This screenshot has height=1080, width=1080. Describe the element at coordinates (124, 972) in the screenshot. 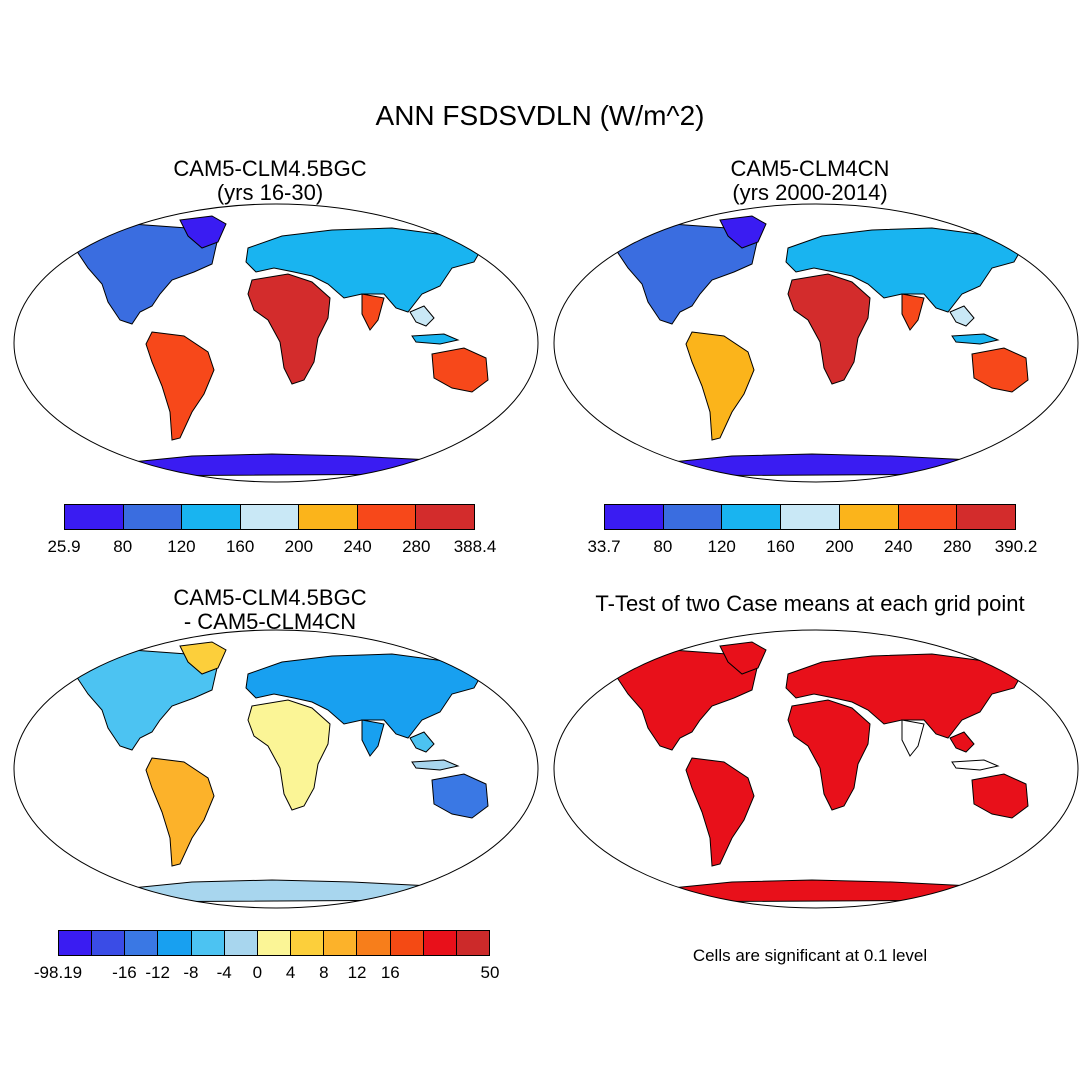

I see `colorbar-tick-label: -16` at that location.